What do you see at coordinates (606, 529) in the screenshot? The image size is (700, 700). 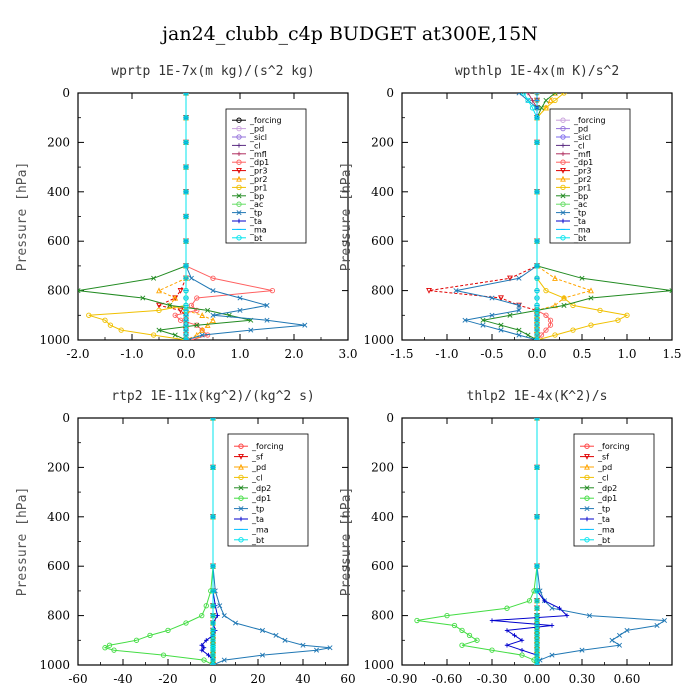 I see `legend-label_ma: _ma` at bounding box center [606, 529].